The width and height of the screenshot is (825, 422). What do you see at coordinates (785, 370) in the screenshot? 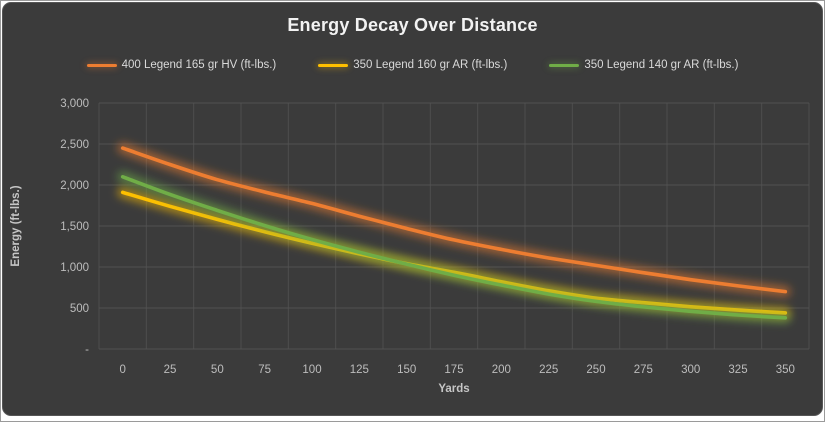
I see `svg-text: 350` at bounding box center [785, 370].